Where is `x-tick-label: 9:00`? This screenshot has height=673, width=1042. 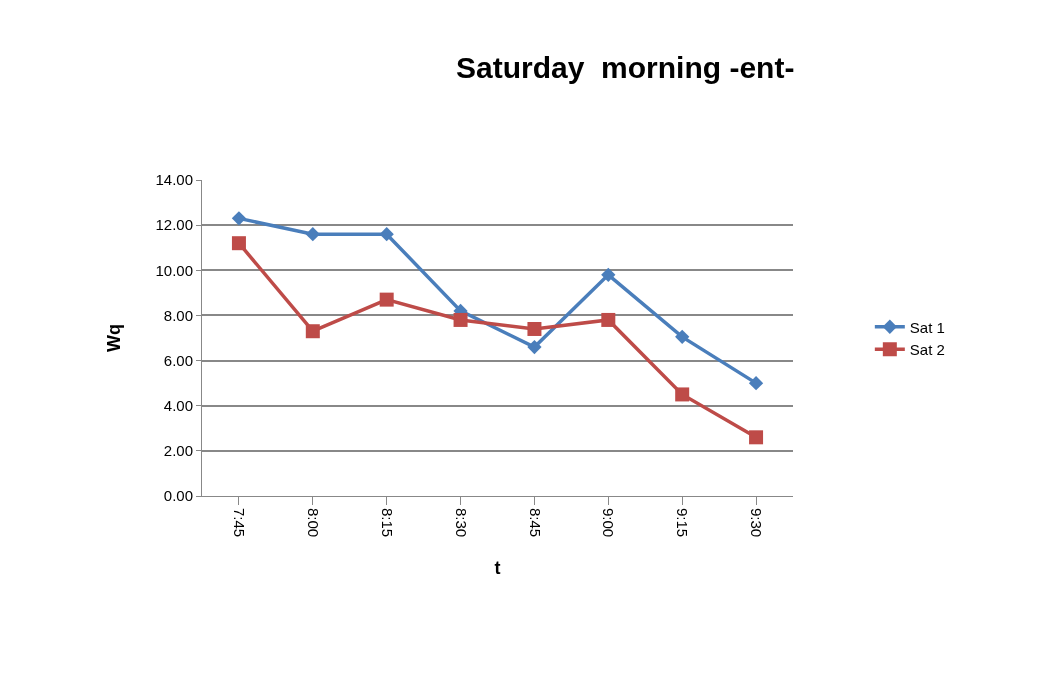 x-tick-label: 9:00 is located at coordinates (609, 523).